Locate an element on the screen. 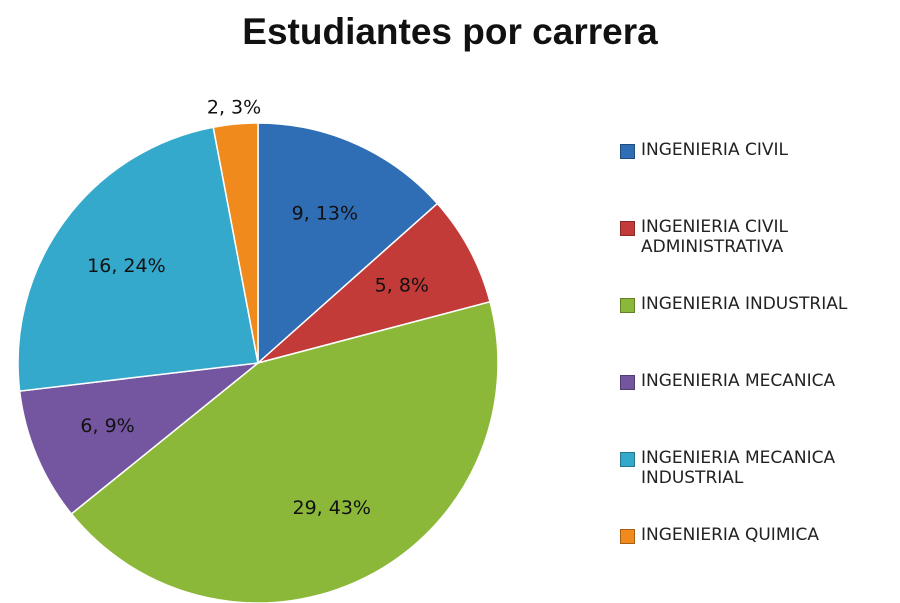  legend-label: INGENIERIA QUIMICA is located at coordinates (730, 535).